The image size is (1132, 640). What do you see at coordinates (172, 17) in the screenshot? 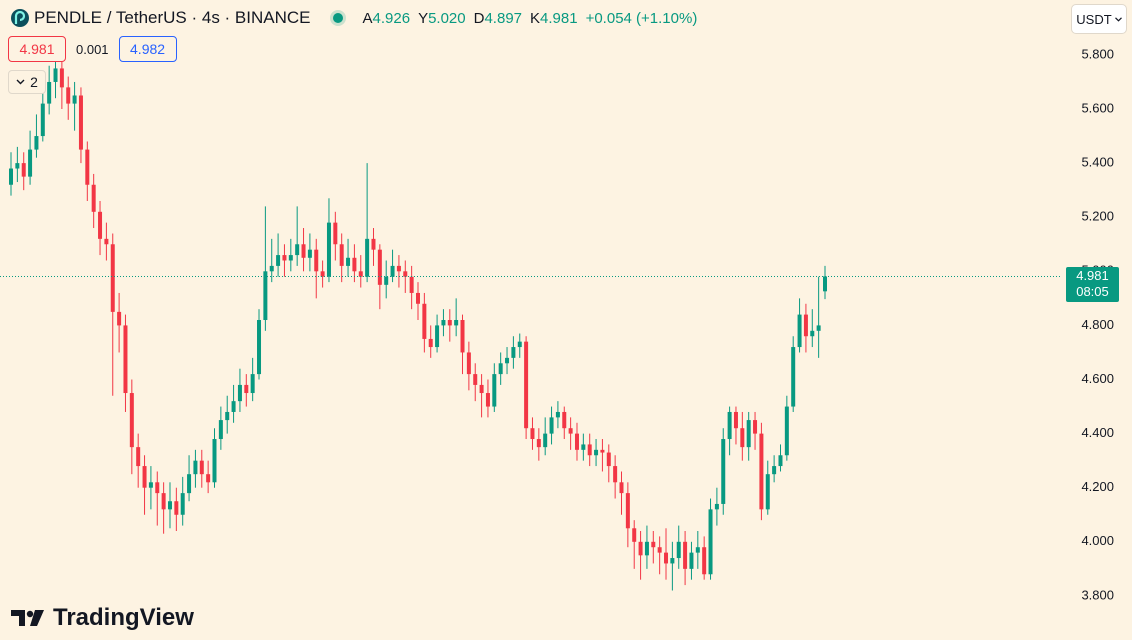
I see `symbol-title: PENDLE / TetherUS · 4s · BINANCE` at bounding box center [172, 17].